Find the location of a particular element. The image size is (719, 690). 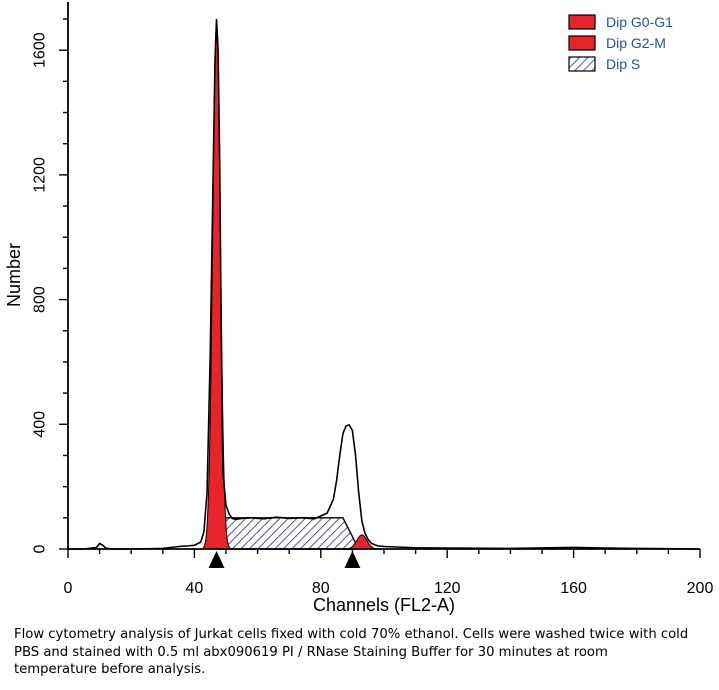

y-tick-label: 1600 is located at coordinates (40, 50).